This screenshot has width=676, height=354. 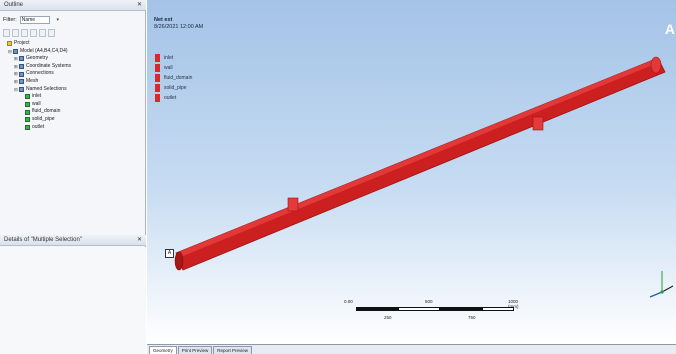 I want to click on details-header: Details of "Multiple Selection" ✕, so click(x=73, y=240).